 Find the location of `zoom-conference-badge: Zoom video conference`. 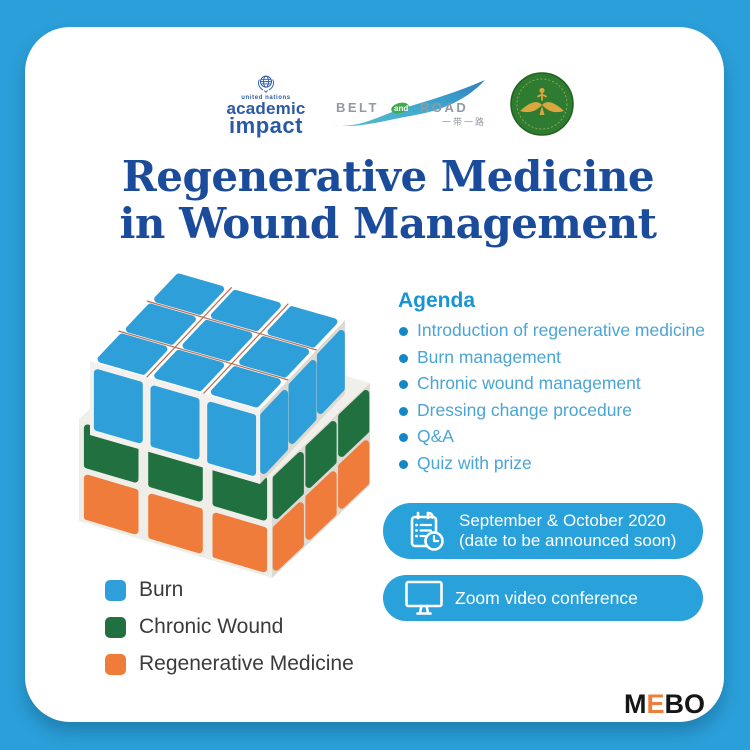

zoom-conference-badge: Zoom video conference is located at coordinates (543, 598).